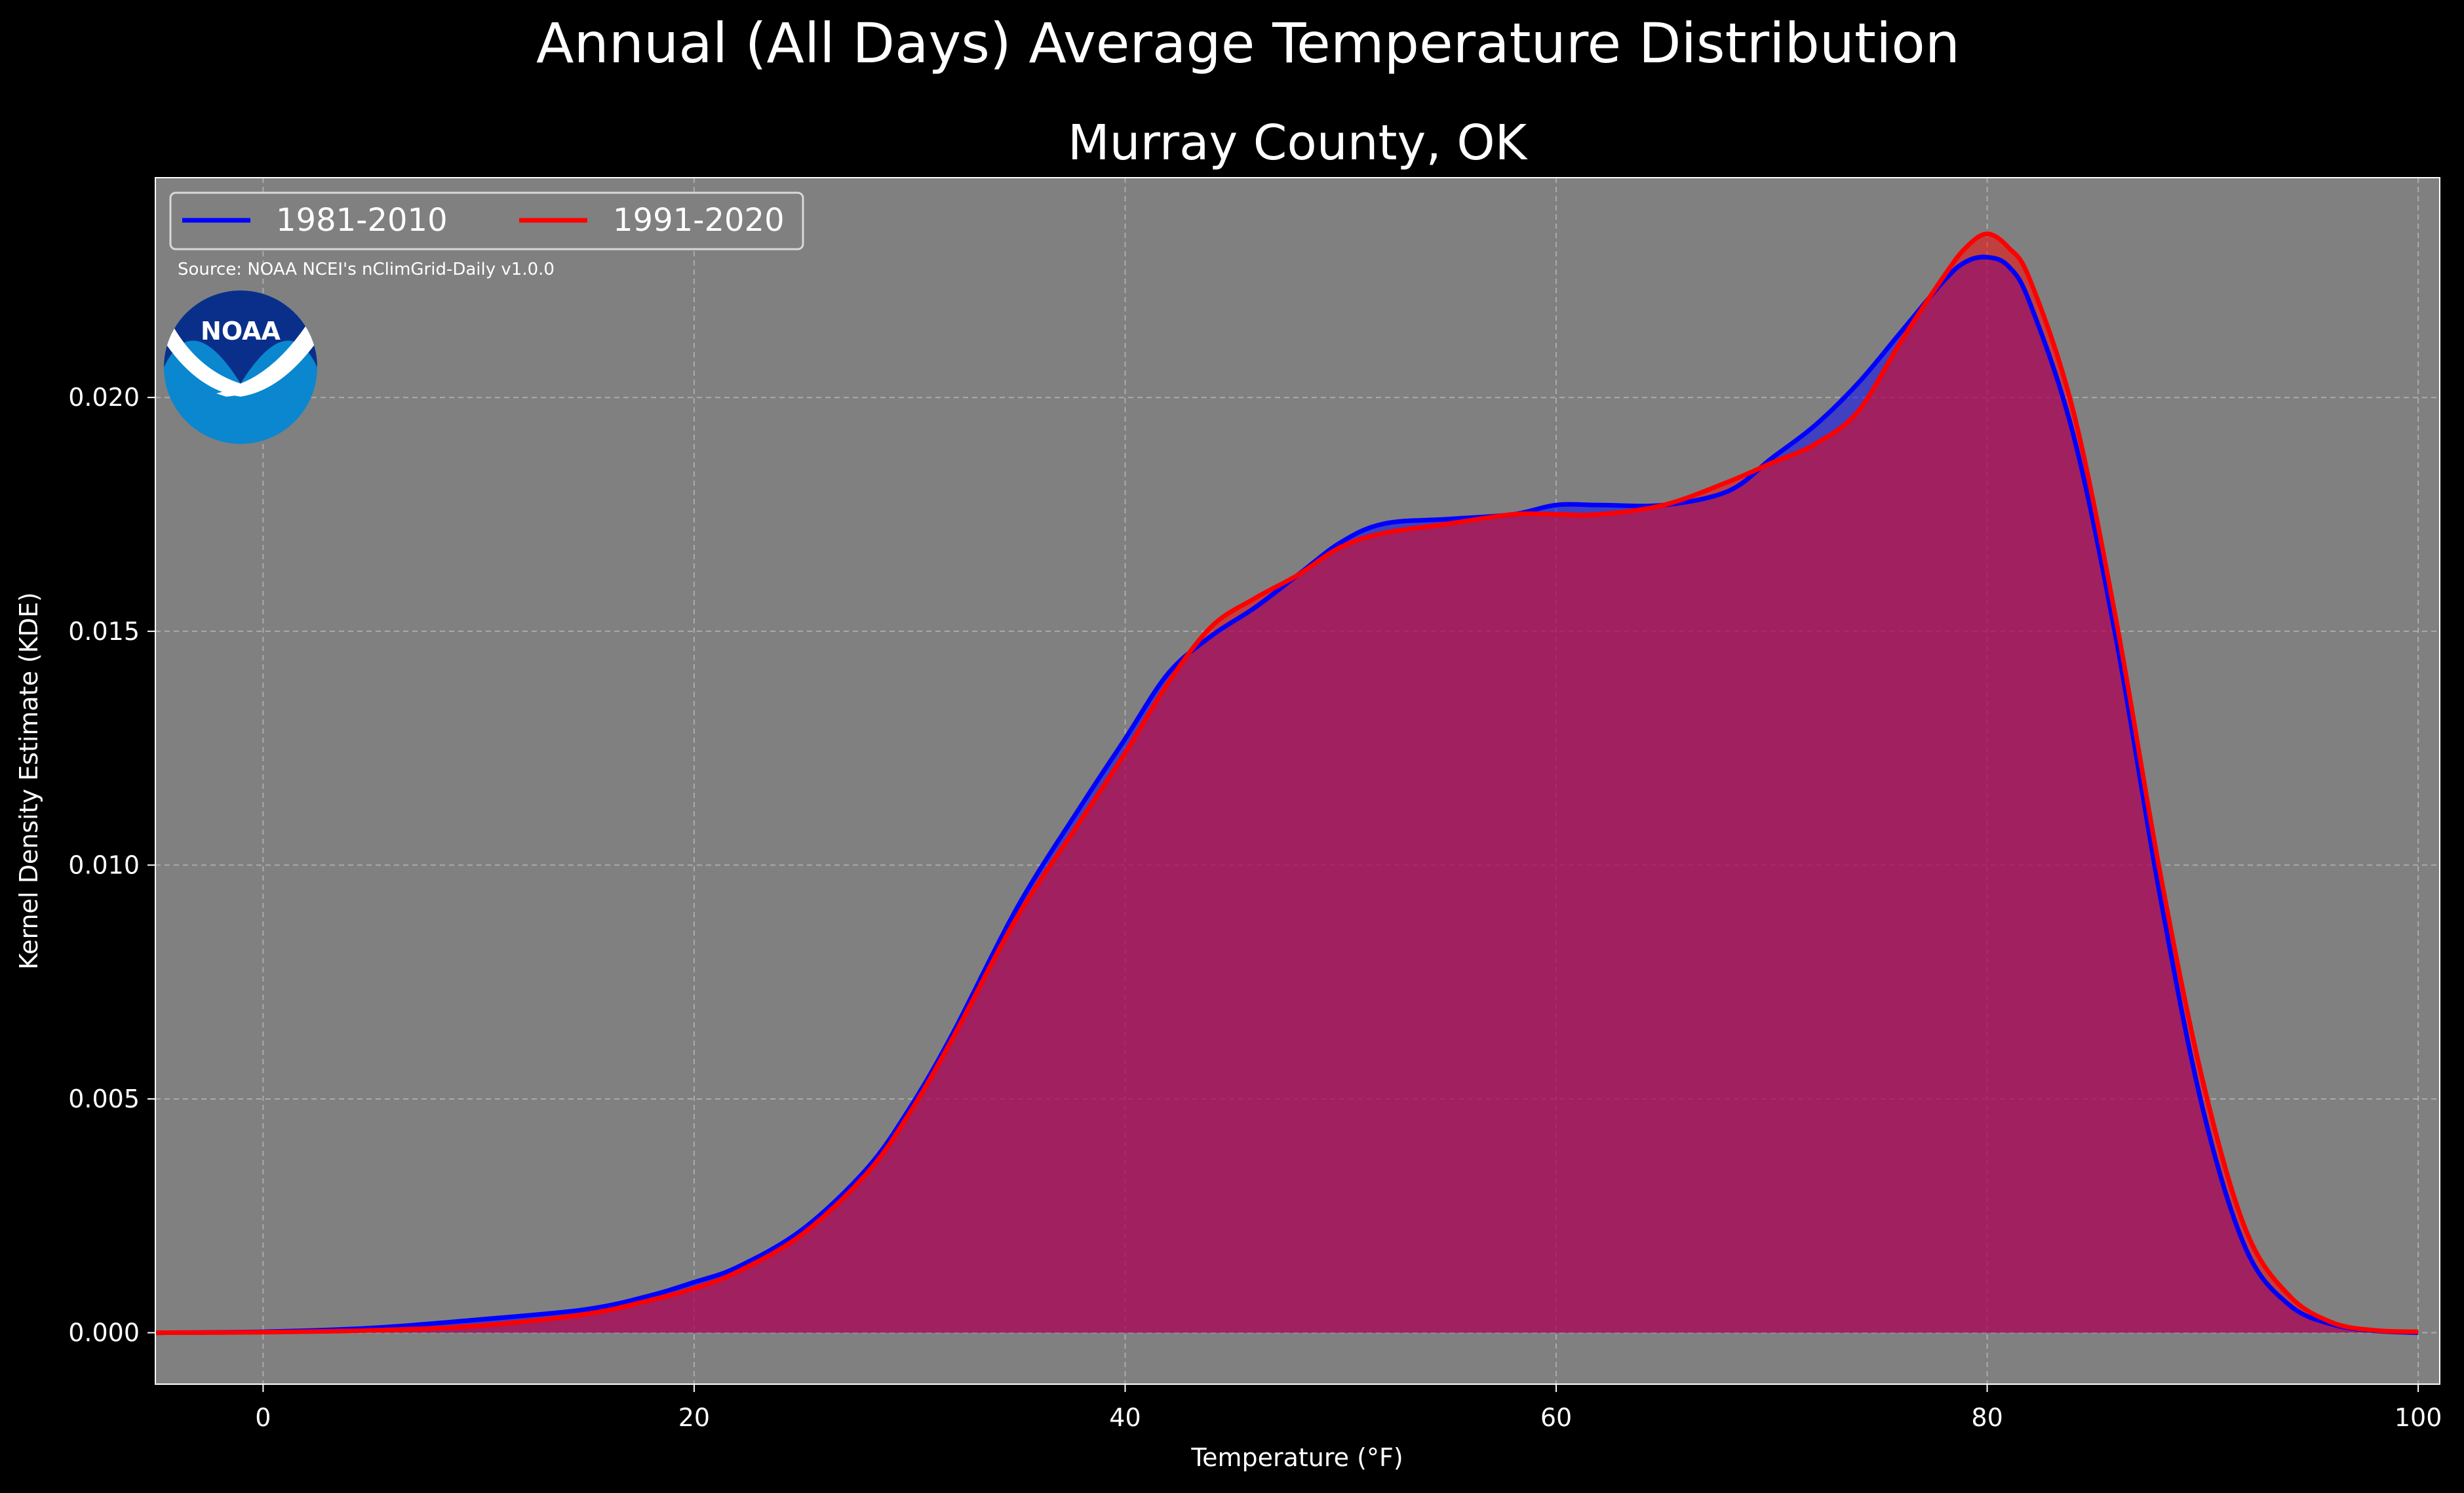  Describe the element at coordinates (104, 631) in the screenshot. I see `y-tick-label: 0.015` at that location.